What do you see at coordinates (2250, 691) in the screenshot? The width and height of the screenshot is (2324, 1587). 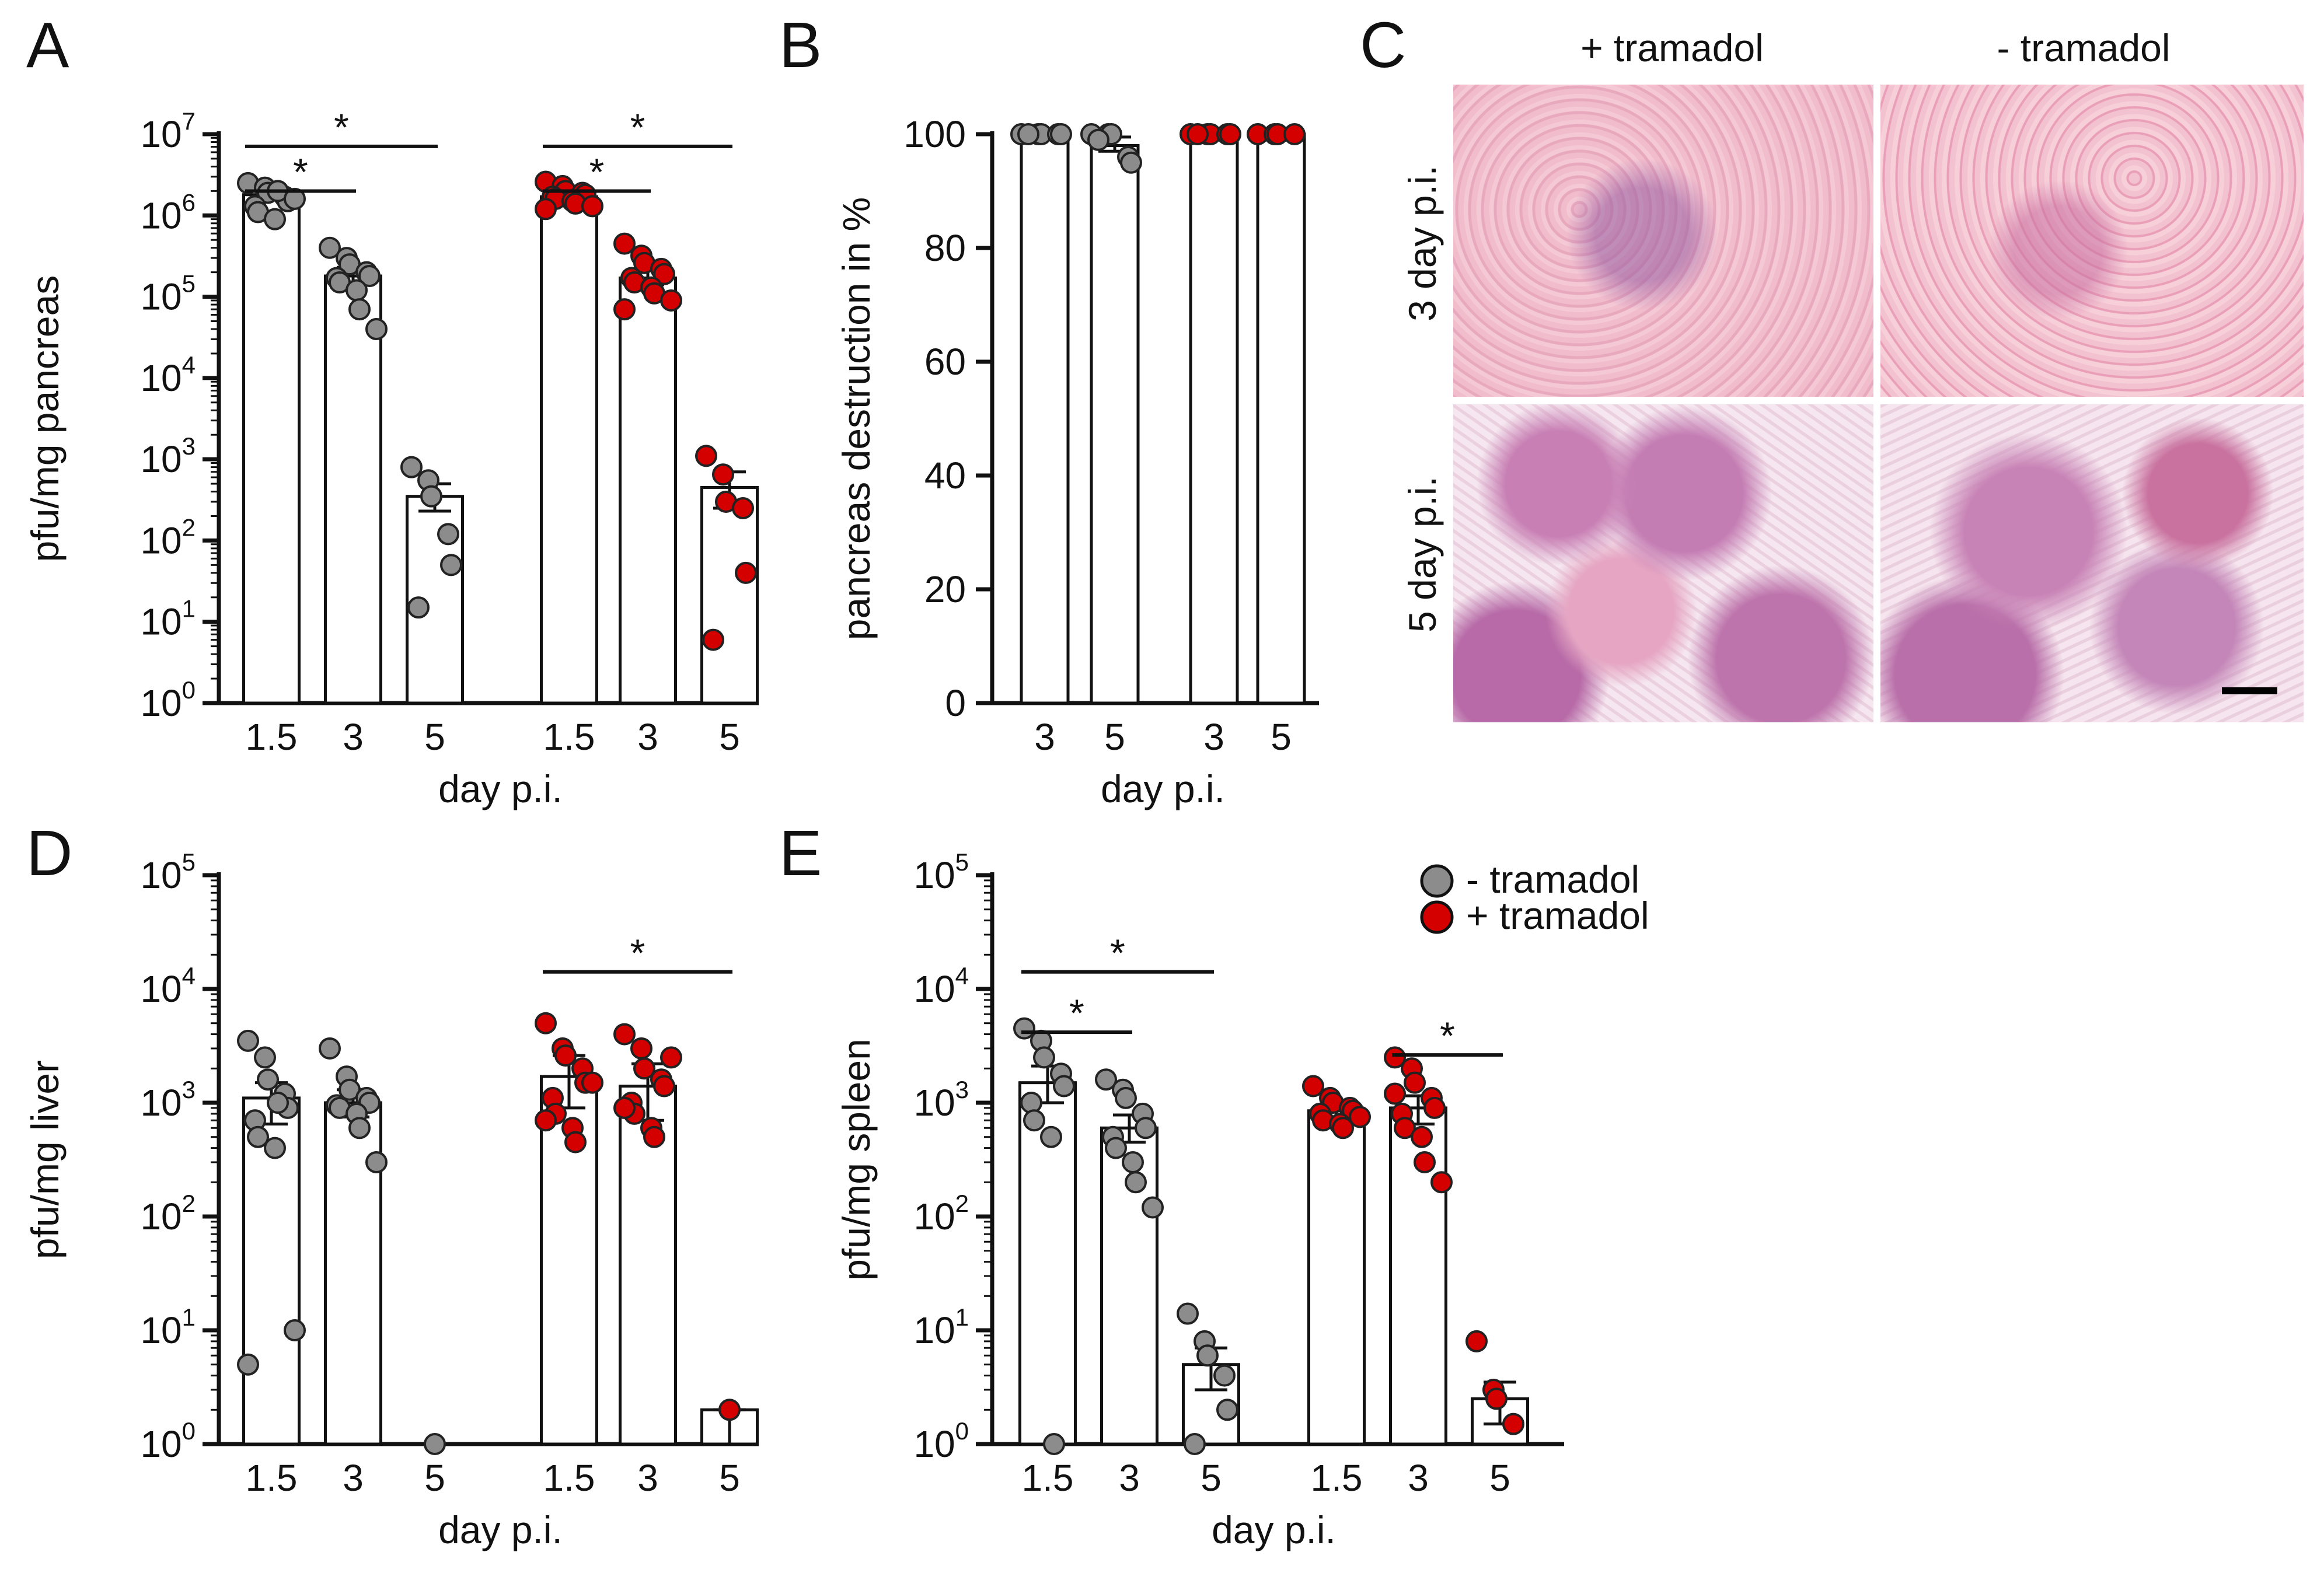 I see `scale-bar` at bounding box center [2250, 691].